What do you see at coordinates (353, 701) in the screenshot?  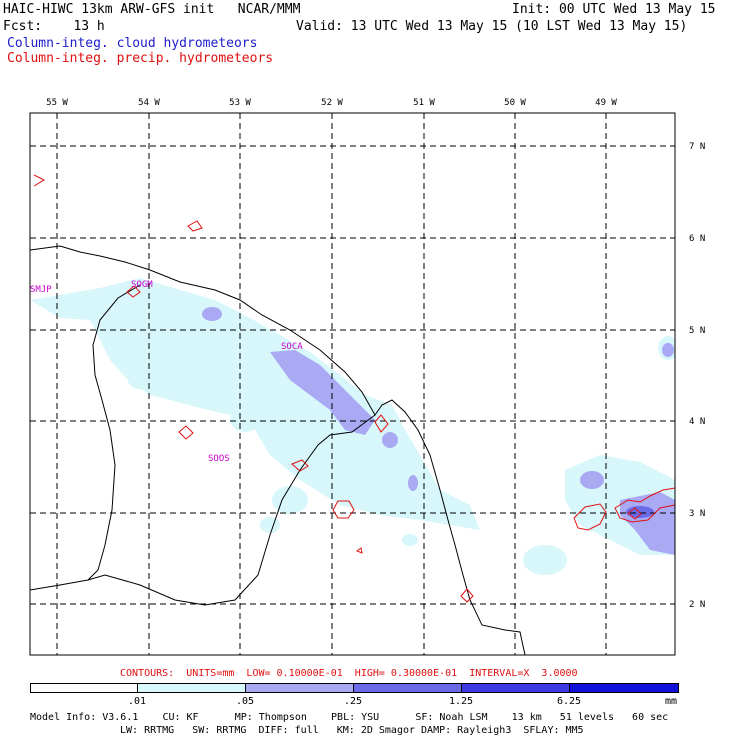 I see `colorbar-label: .25` at bounding box center [353, 701].